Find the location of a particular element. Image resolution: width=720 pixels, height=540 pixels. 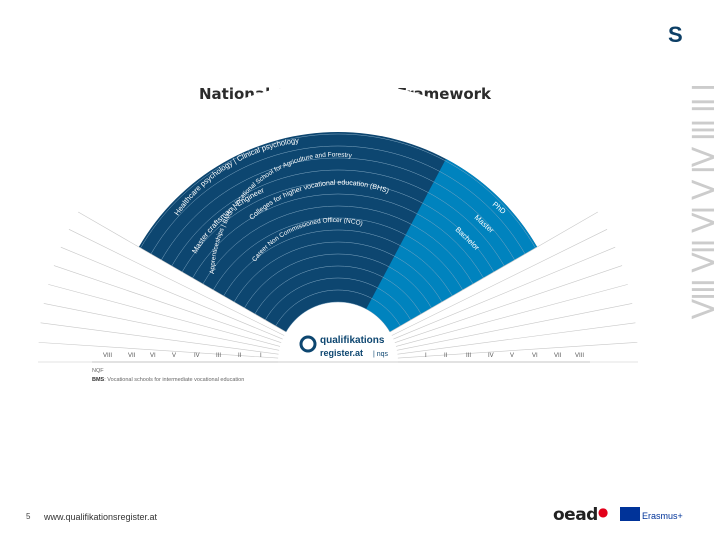

footer-url-link: www.qualifikationsregister.at is located at coordinates (101, 517).